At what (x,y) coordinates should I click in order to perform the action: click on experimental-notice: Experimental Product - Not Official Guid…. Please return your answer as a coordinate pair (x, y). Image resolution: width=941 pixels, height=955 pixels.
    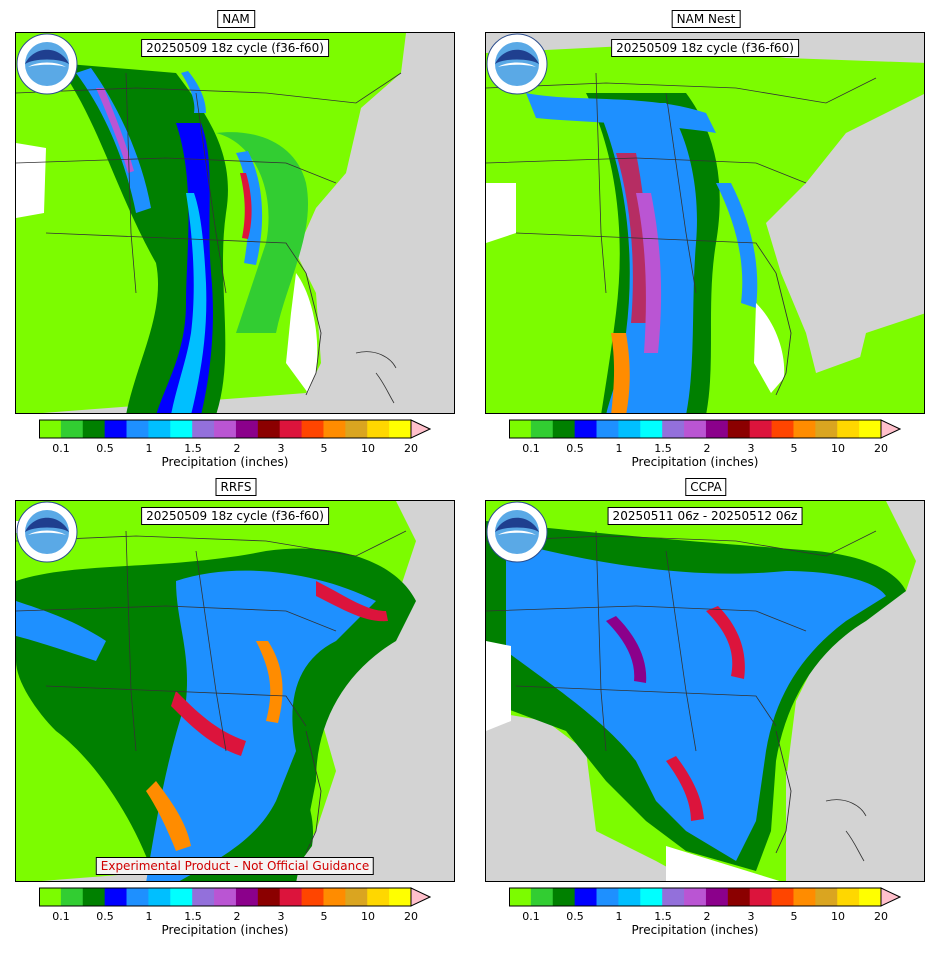
    Looking at the image, I should click on (235, 866).